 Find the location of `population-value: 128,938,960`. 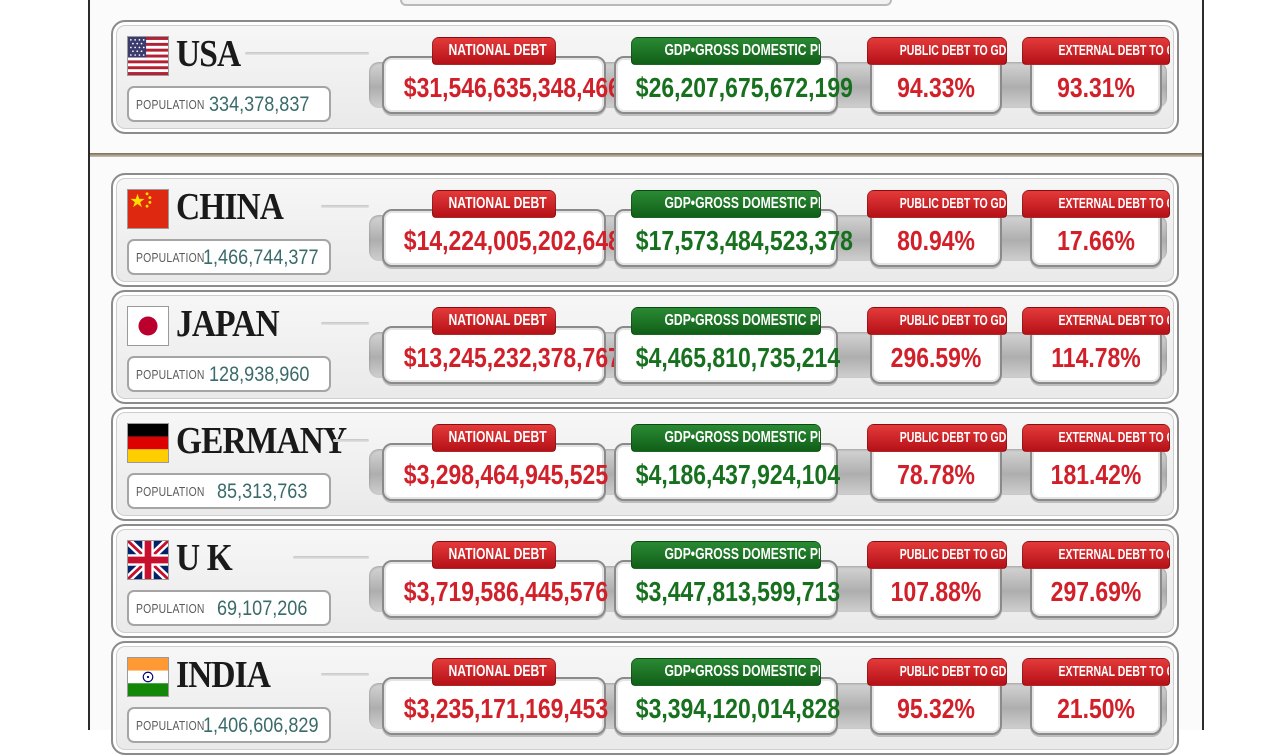

population-value: 128,938,960 is located at coordinates (259, 374).